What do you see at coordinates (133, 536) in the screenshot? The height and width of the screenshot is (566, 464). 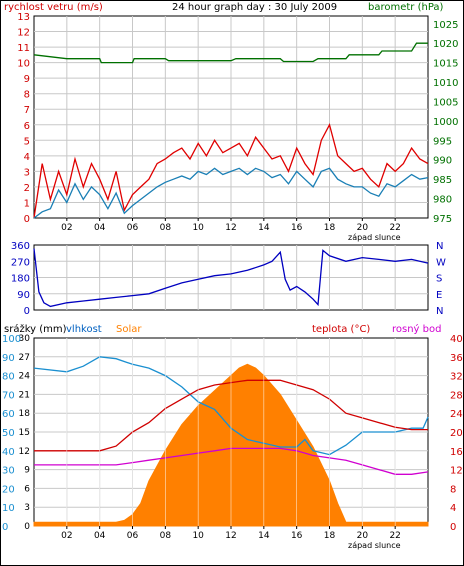 I see `climate-panel-xtick-label: 06` at bounding box center [133, 536].